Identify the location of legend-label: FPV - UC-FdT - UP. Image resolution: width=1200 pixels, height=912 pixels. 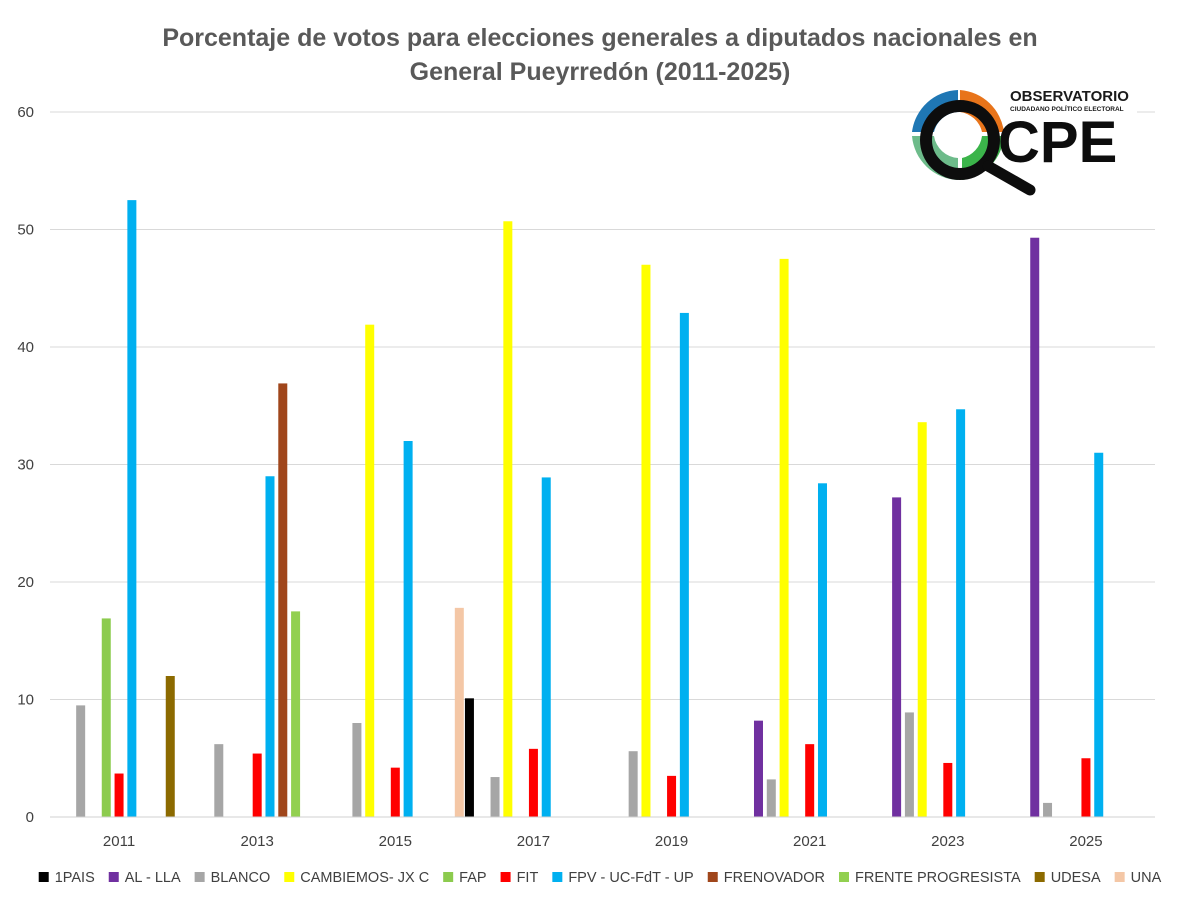
(630, 878).